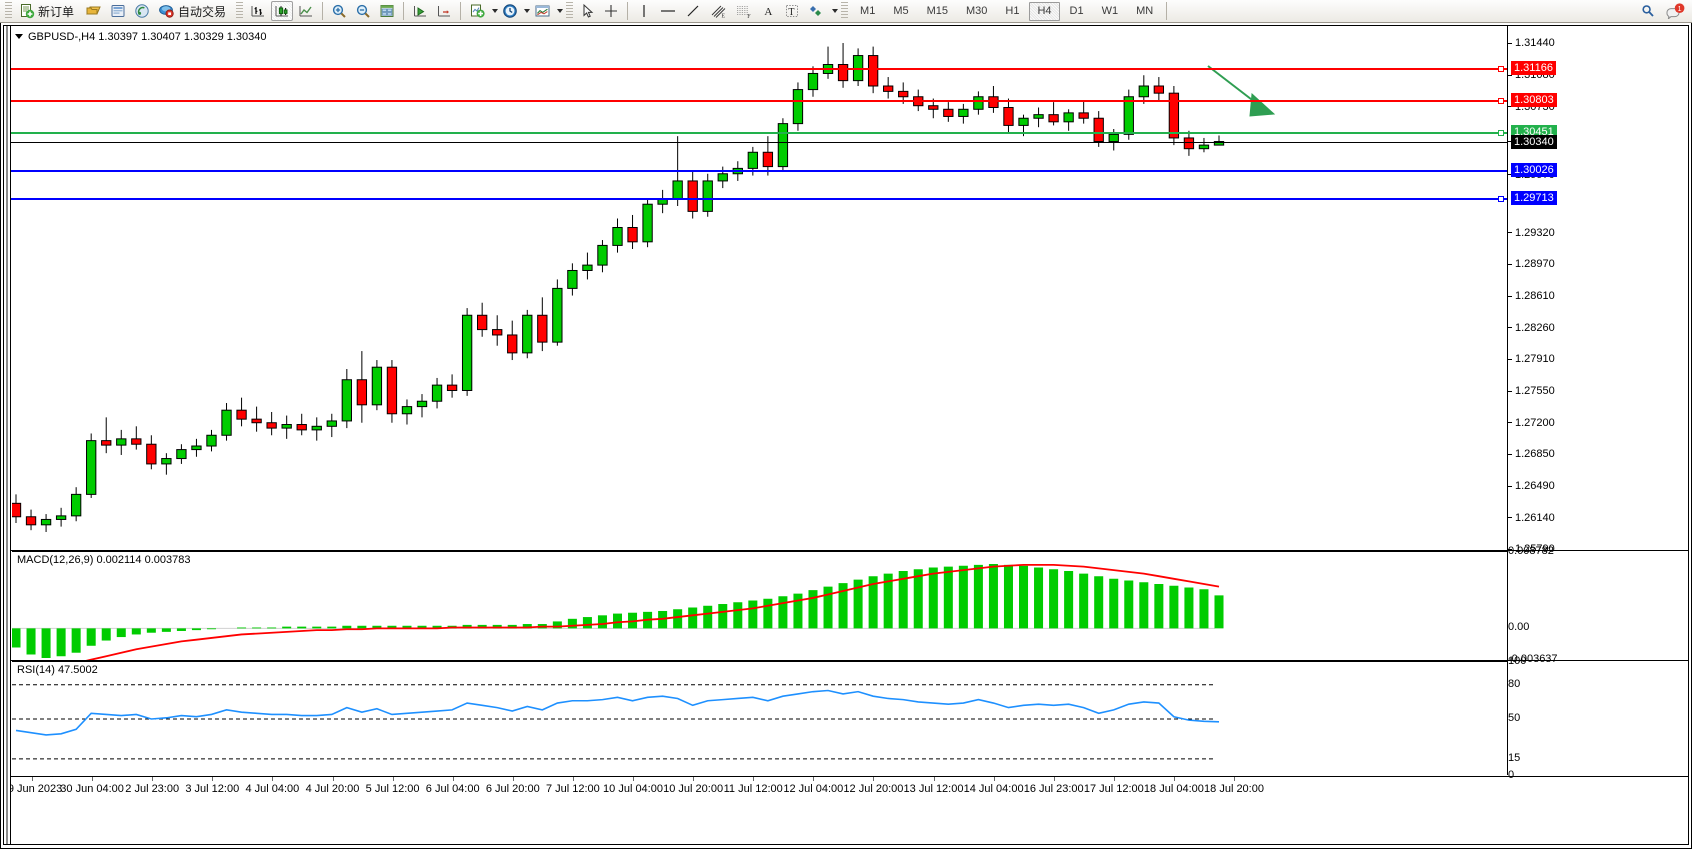  What do you see at coordinates (693, 11) in the screenshot?
I see `trendline-icon` at bounding box center [693, 11].